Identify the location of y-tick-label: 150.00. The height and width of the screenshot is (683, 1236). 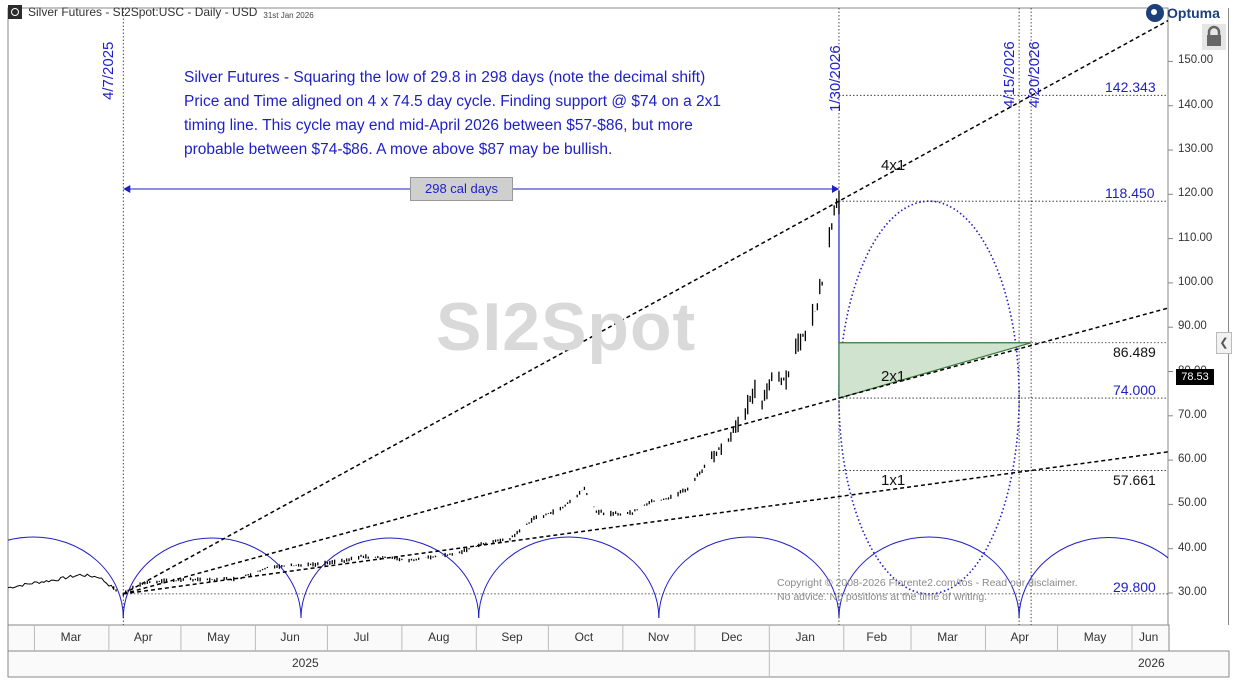
(1196, 60).